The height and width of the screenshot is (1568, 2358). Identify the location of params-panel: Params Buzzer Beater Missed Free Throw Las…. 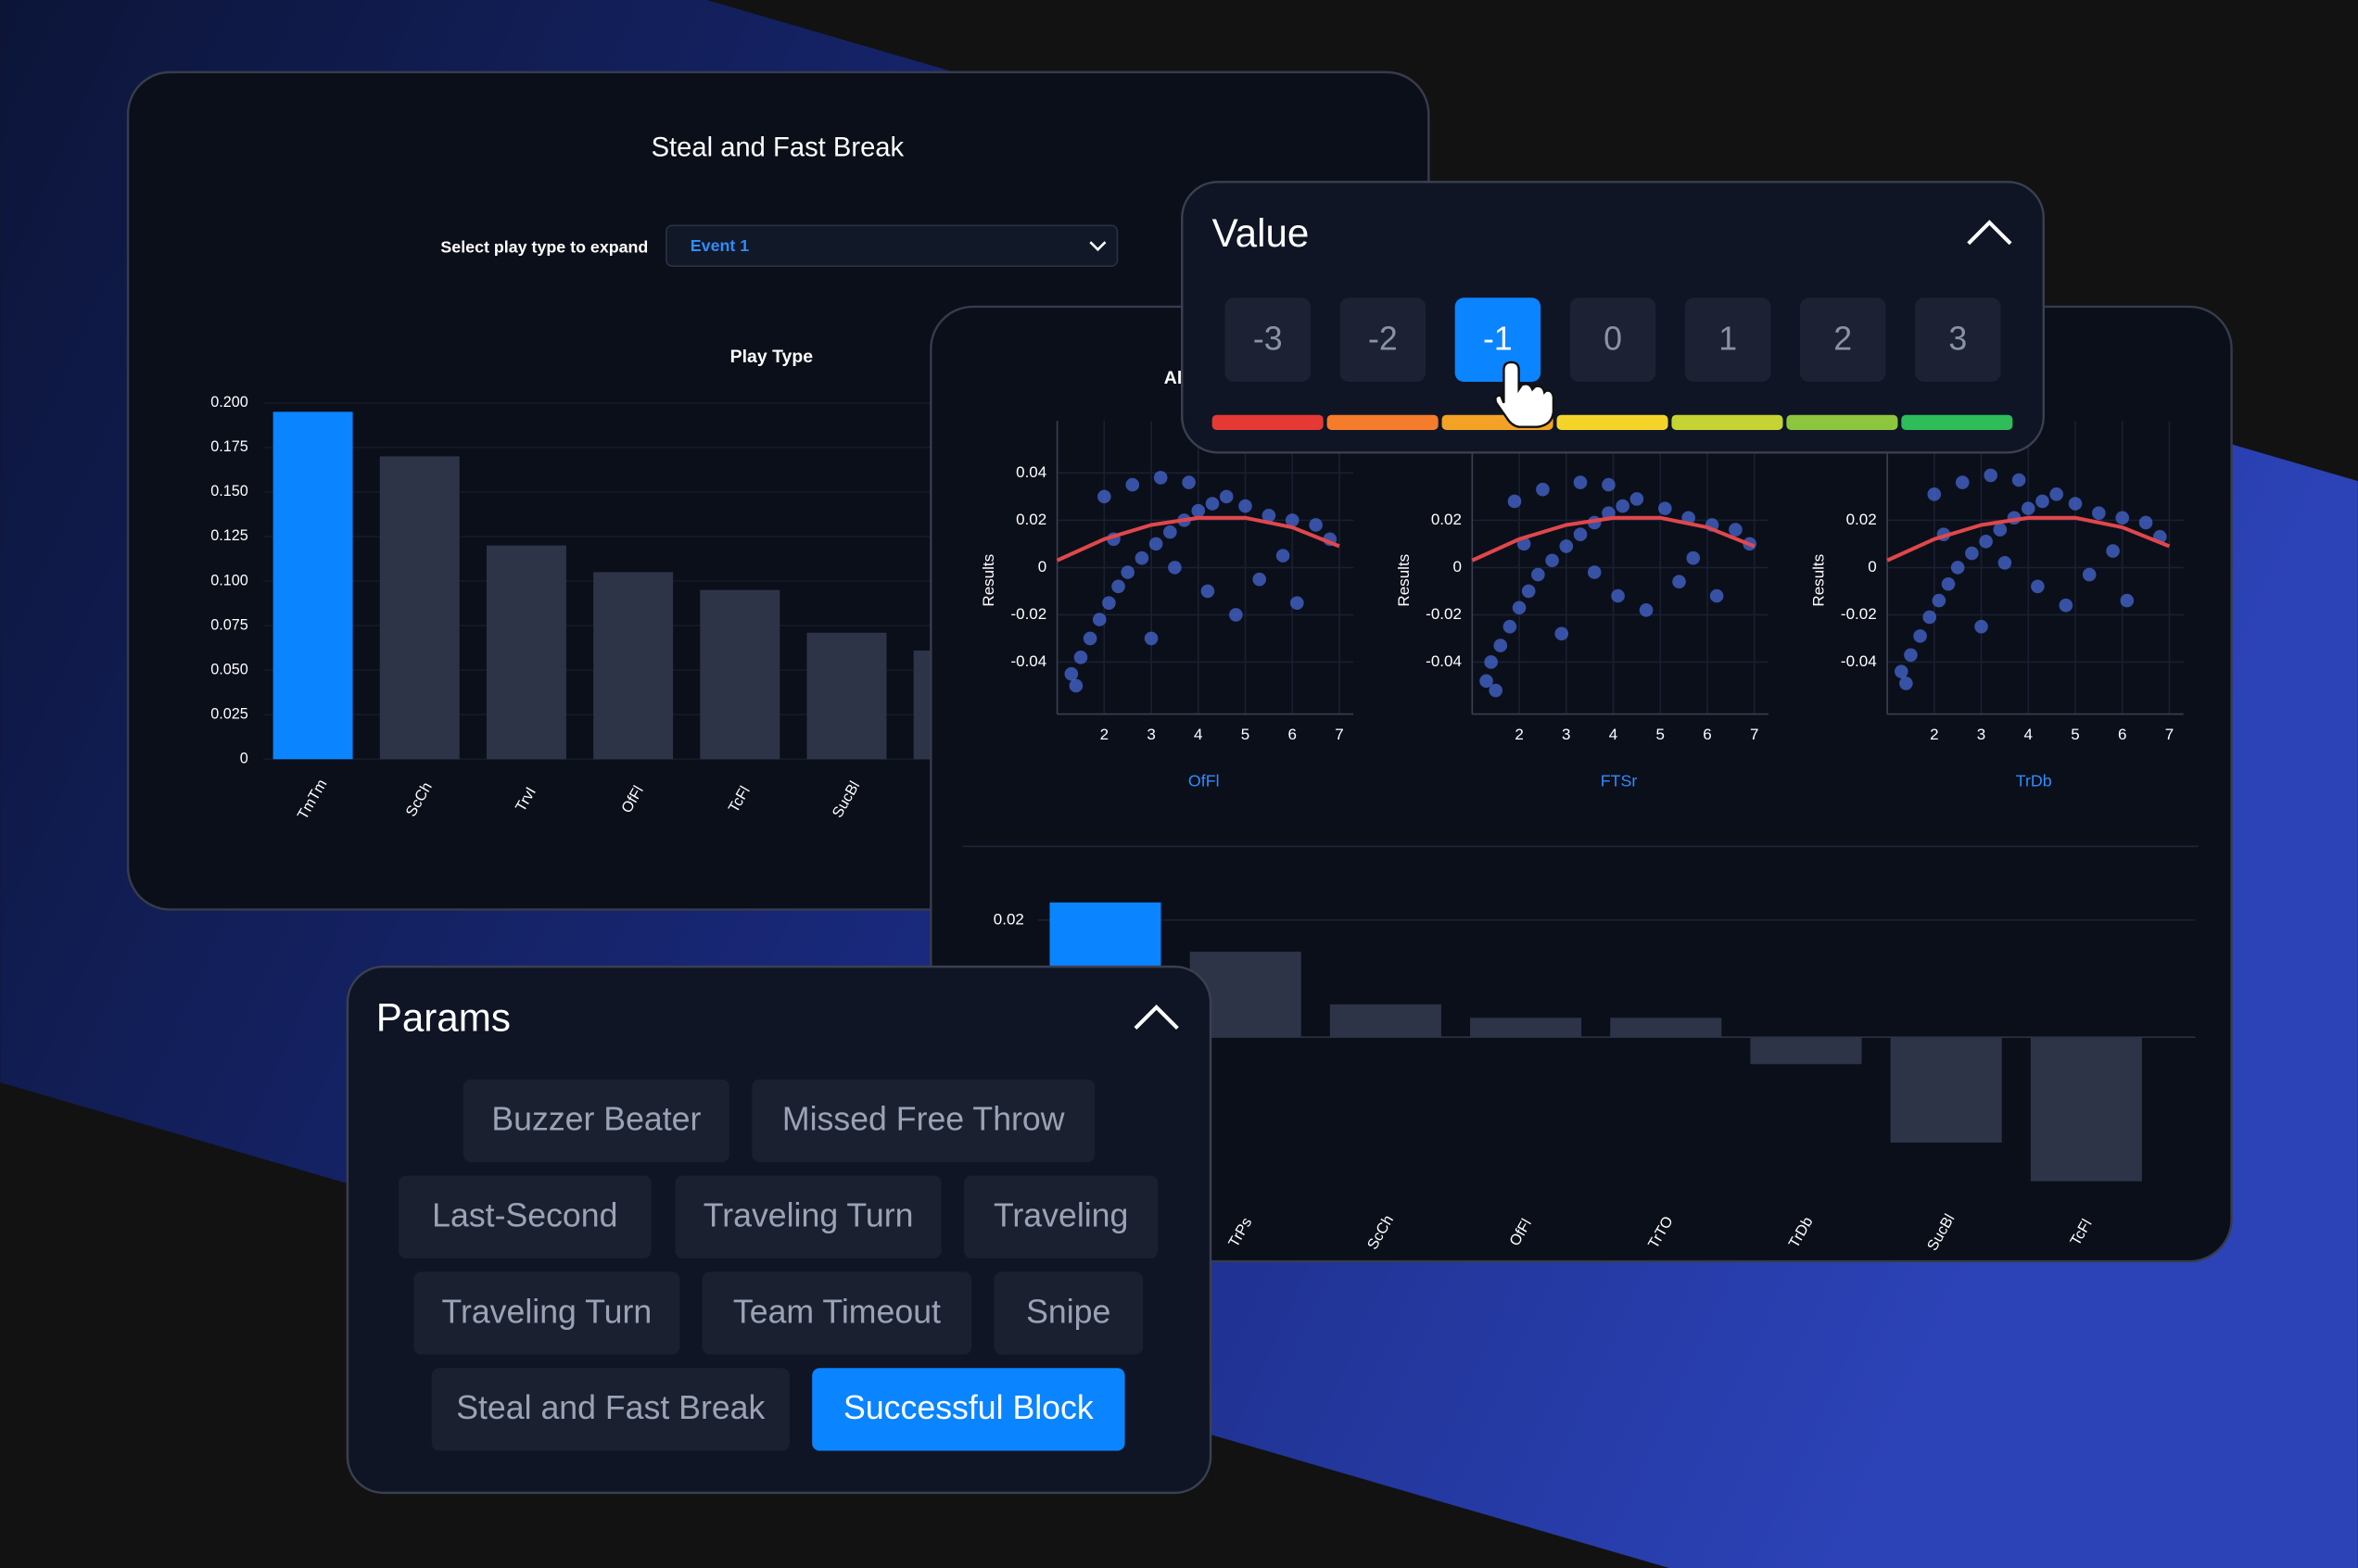
(779, 1230).